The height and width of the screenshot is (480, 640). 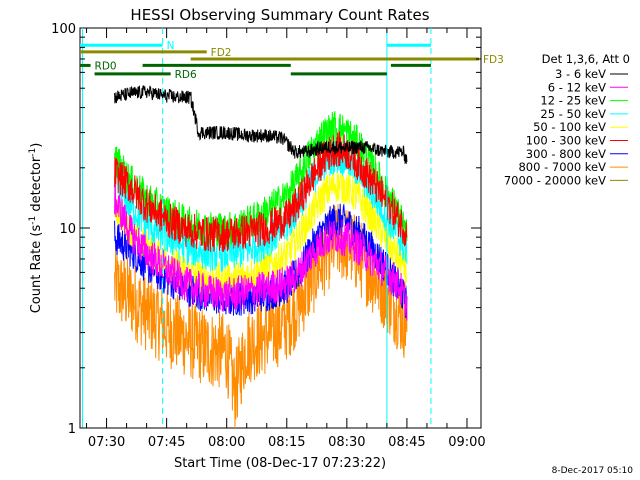 What do you see at coordinates (36, 145) in the screenshot?
I see `y-axis-label-end: )` at bounding box center [36, 145].